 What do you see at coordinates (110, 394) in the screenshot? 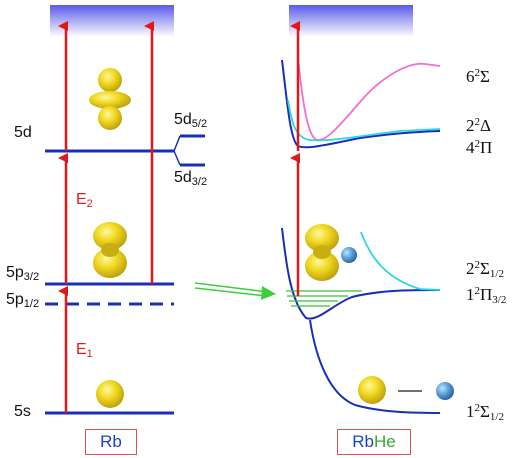
I see `orbital-s-icon` at bounding box center [110, 394].